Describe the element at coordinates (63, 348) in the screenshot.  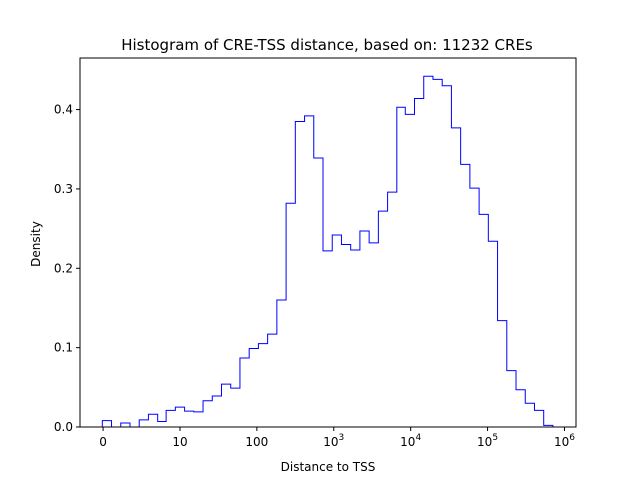
I see `y-tick-label: 0.1` at that location.